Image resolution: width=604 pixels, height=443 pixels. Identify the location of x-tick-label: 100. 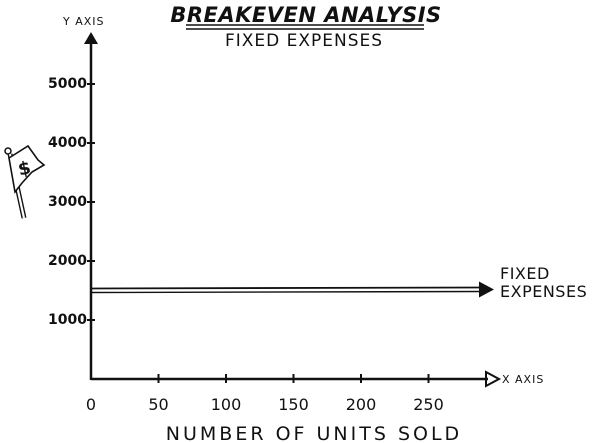
(226, 404).